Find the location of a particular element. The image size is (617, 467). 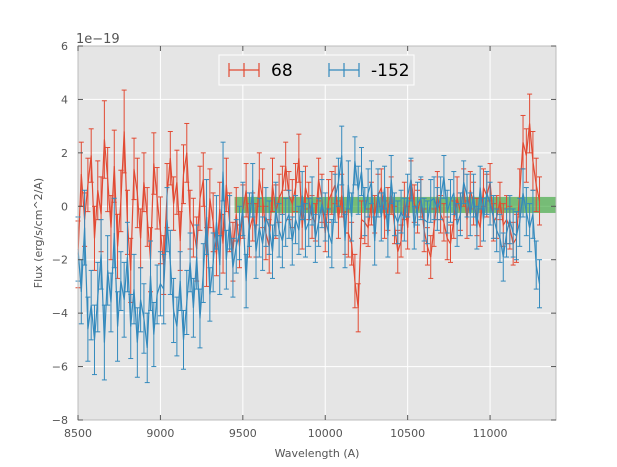

y-tick-label: 0 is located at coordinates (64, 206).